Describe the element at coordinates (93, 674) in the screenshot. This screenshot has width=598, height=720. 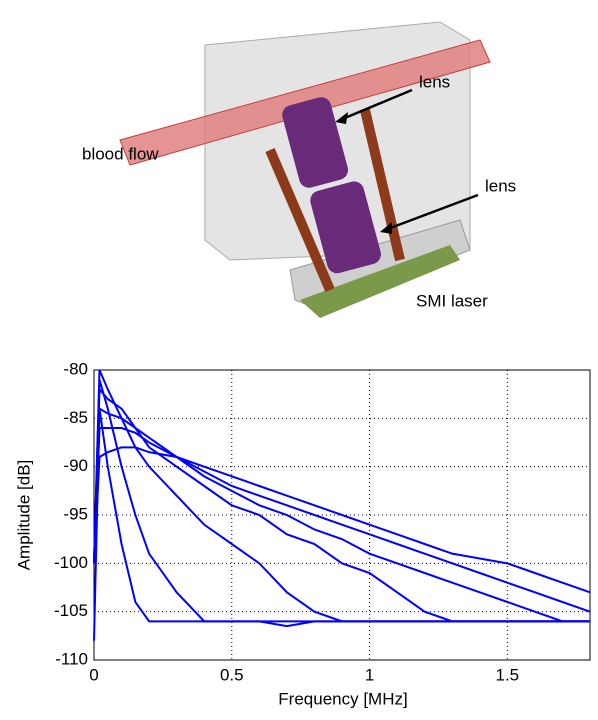
I see `x-tick-label: 0` at that location.